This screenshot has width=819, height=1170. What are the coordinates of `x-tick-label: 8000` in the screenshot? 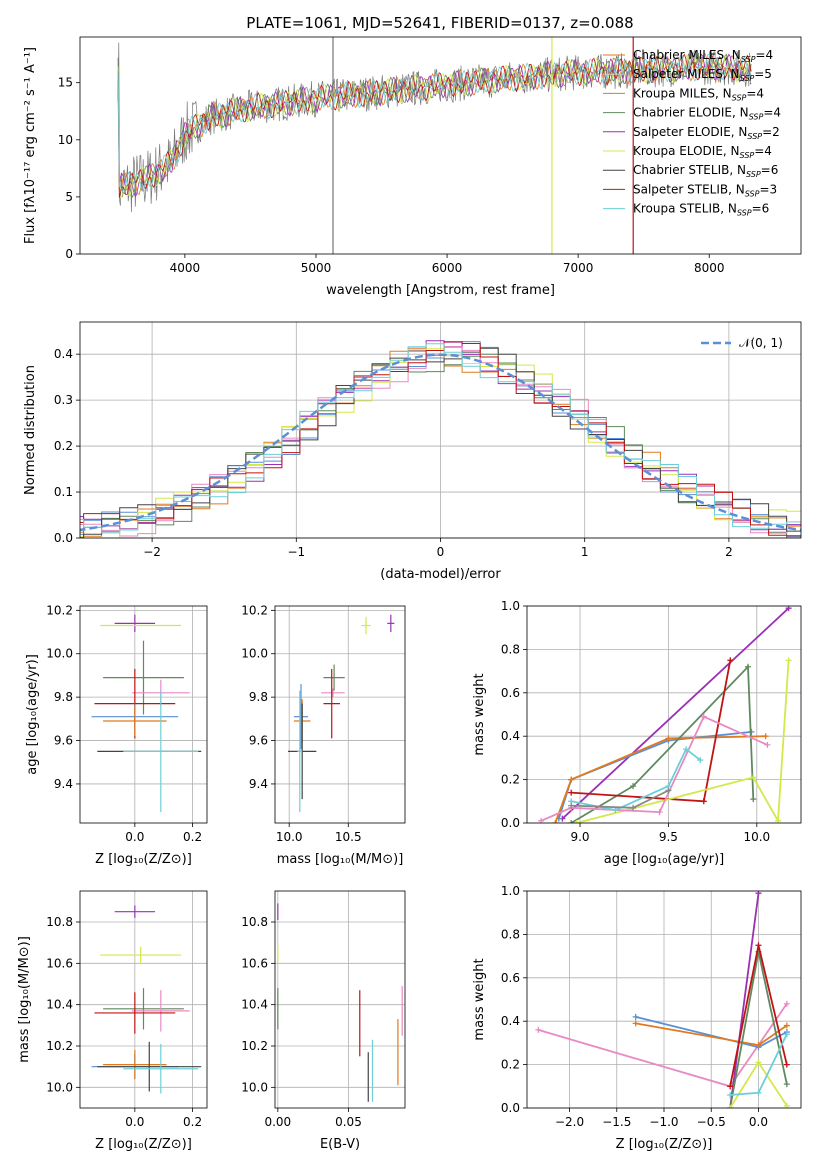 It's located at (709, 268).